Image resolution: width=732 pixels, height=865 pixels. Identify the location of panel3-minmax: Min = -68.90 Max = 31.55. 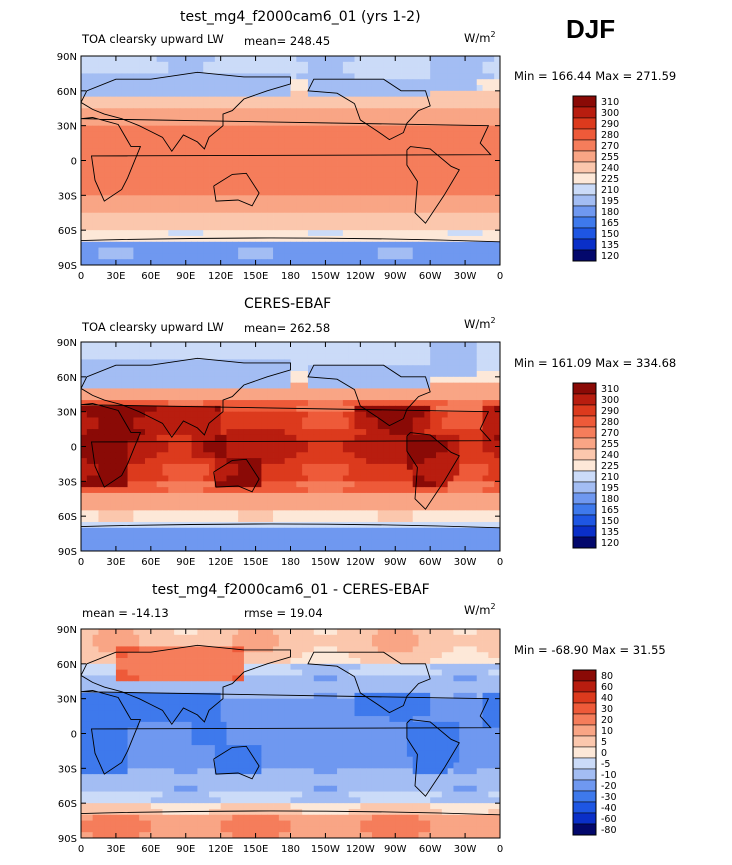
(590, 650).